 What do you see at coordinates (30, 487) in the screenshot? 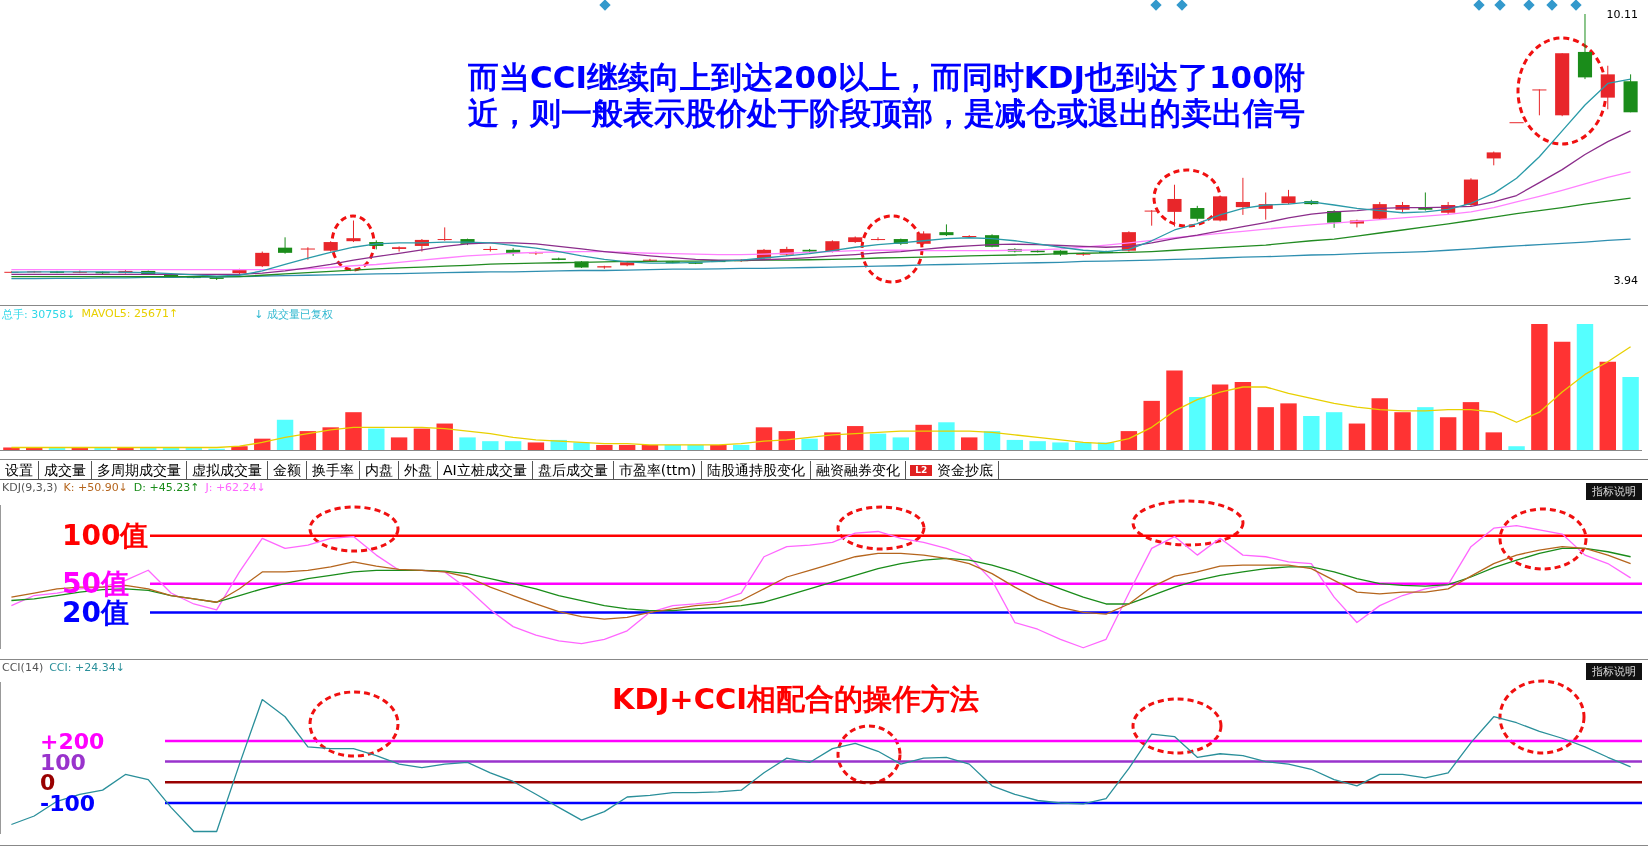
I see `legend-title: KDJ(9,3,3)` at bounding box center [30, 487].